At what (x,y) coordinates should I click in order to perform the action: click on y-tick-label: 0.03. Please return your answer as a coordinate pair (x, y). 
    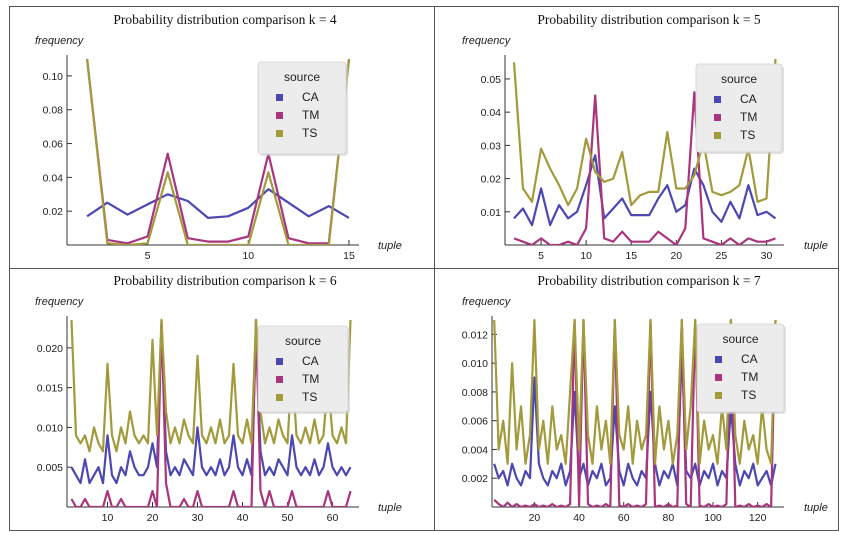
    Looking at the image, I should click on (491, 146).